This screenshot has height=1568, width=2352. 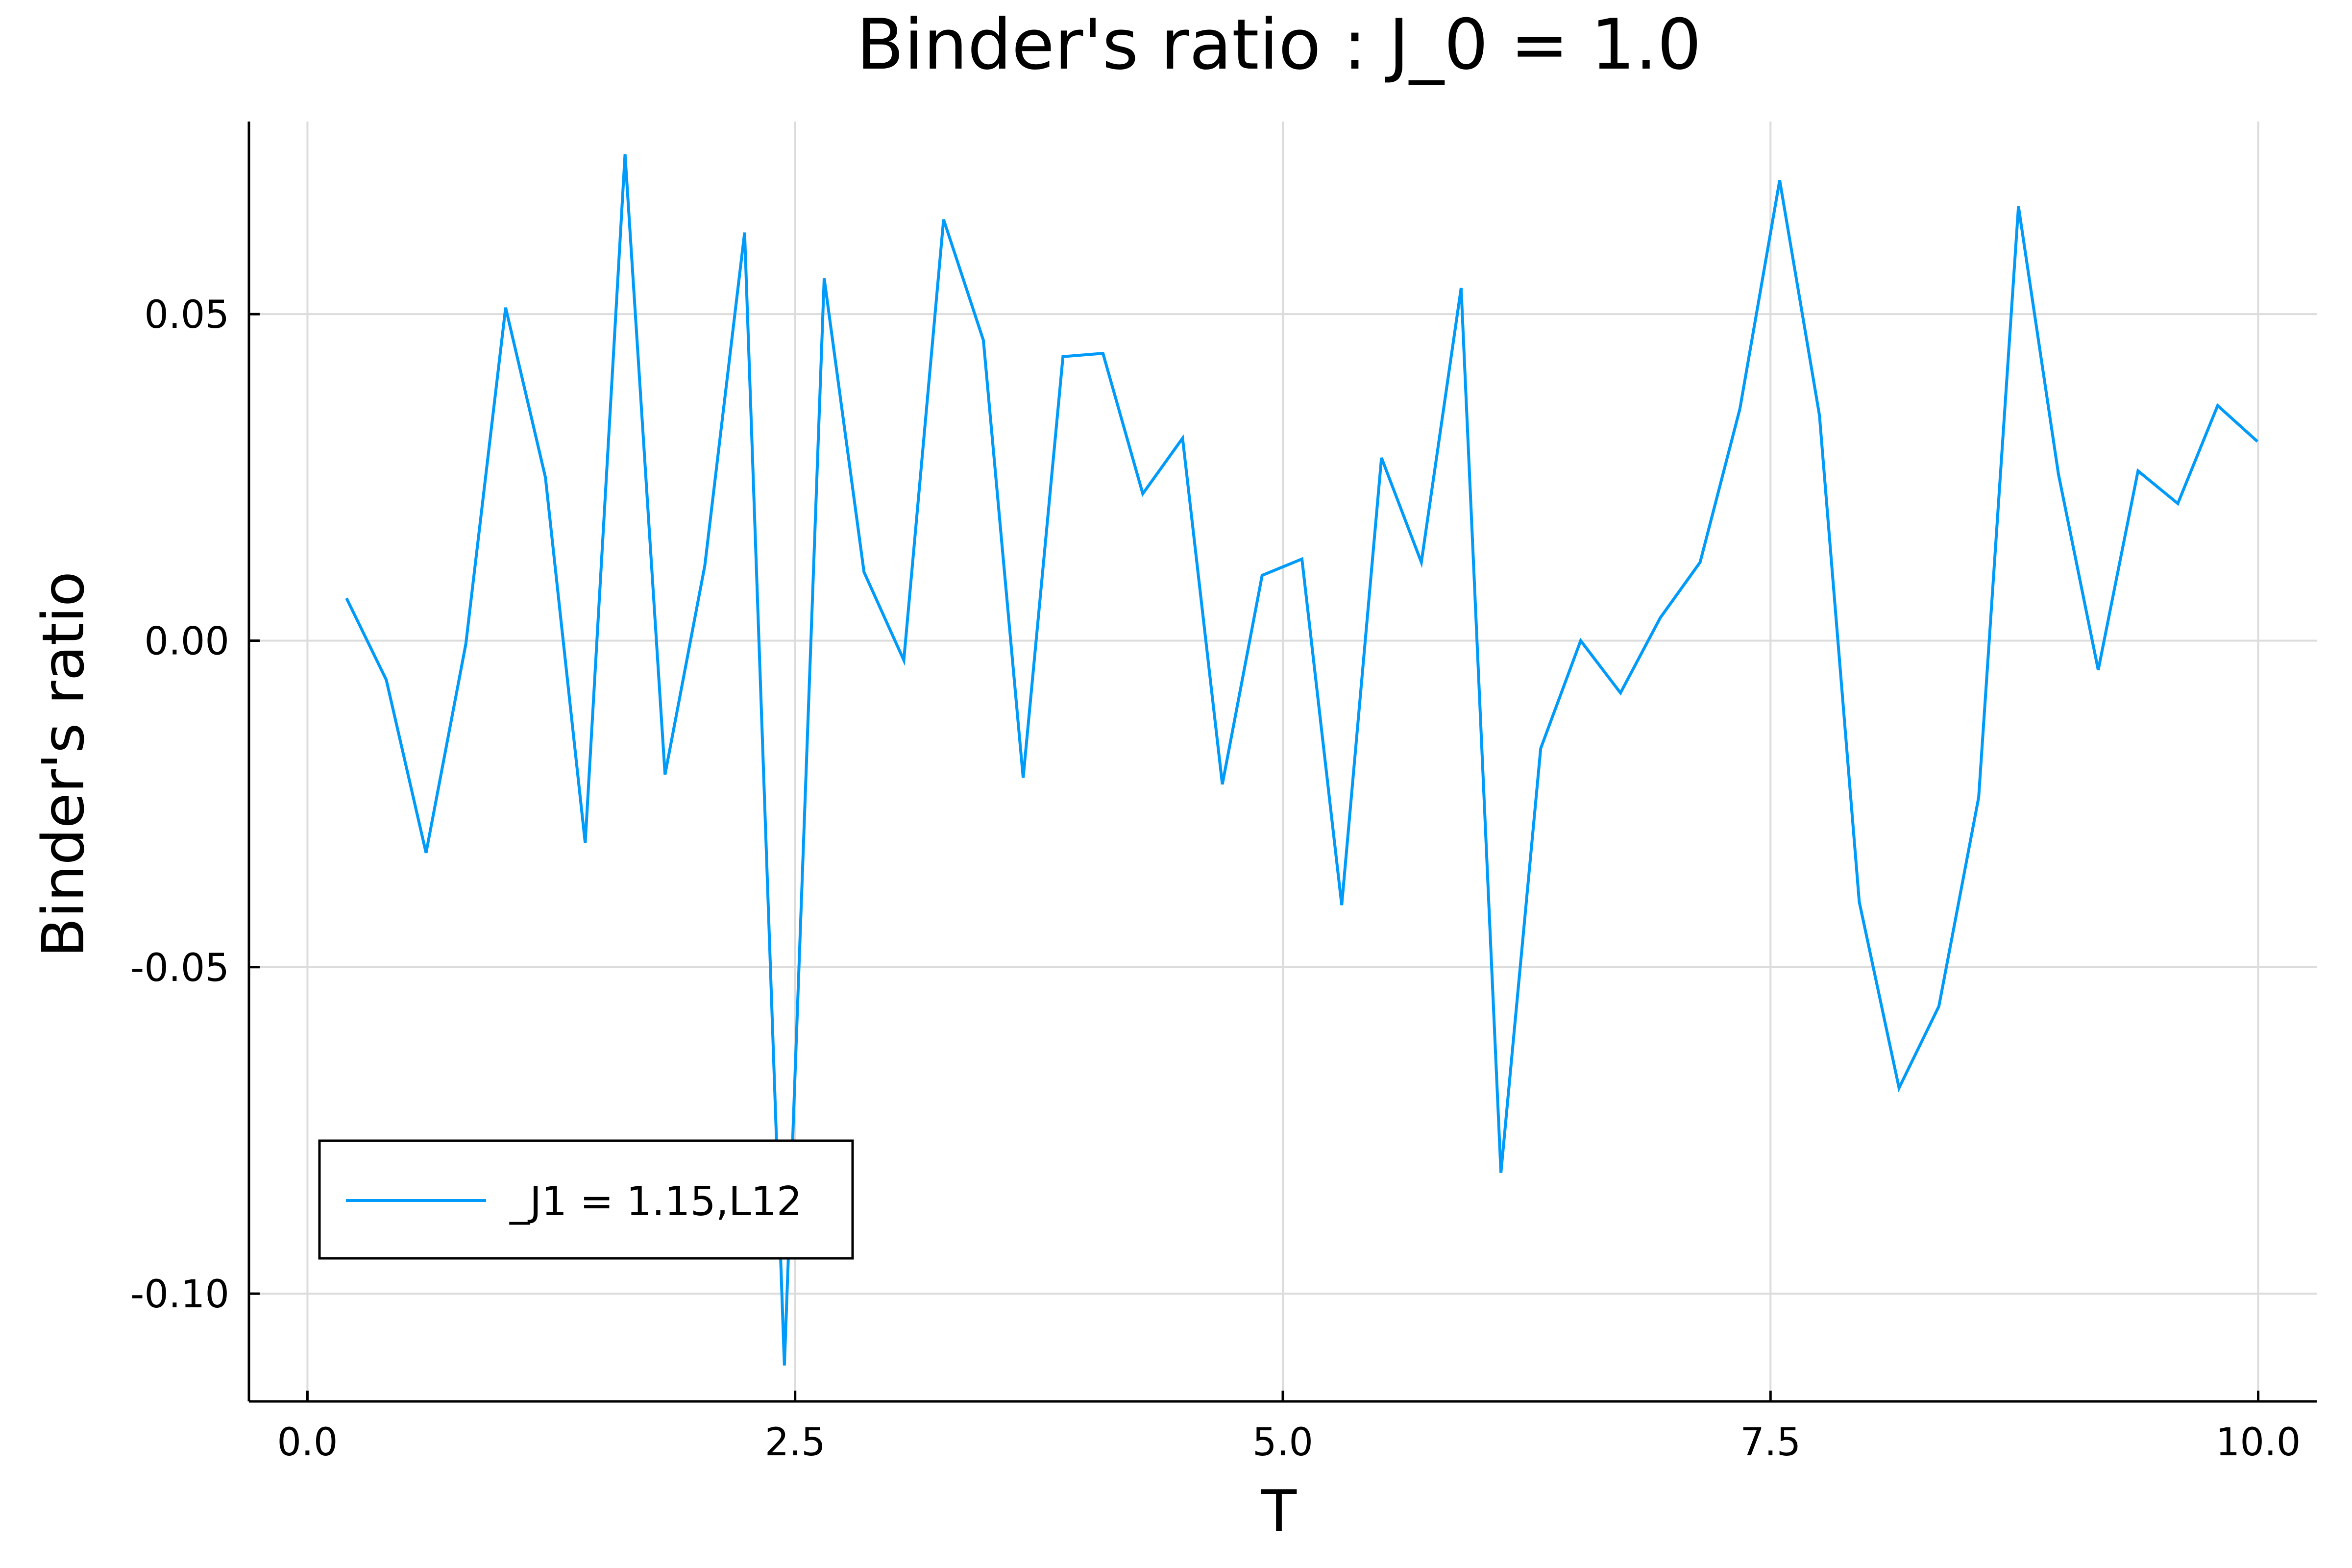 What do you see at coordinates (179, 968) in the screenshot?
I see `y-tick-label: -0.05` at bounding box center [179, 968].